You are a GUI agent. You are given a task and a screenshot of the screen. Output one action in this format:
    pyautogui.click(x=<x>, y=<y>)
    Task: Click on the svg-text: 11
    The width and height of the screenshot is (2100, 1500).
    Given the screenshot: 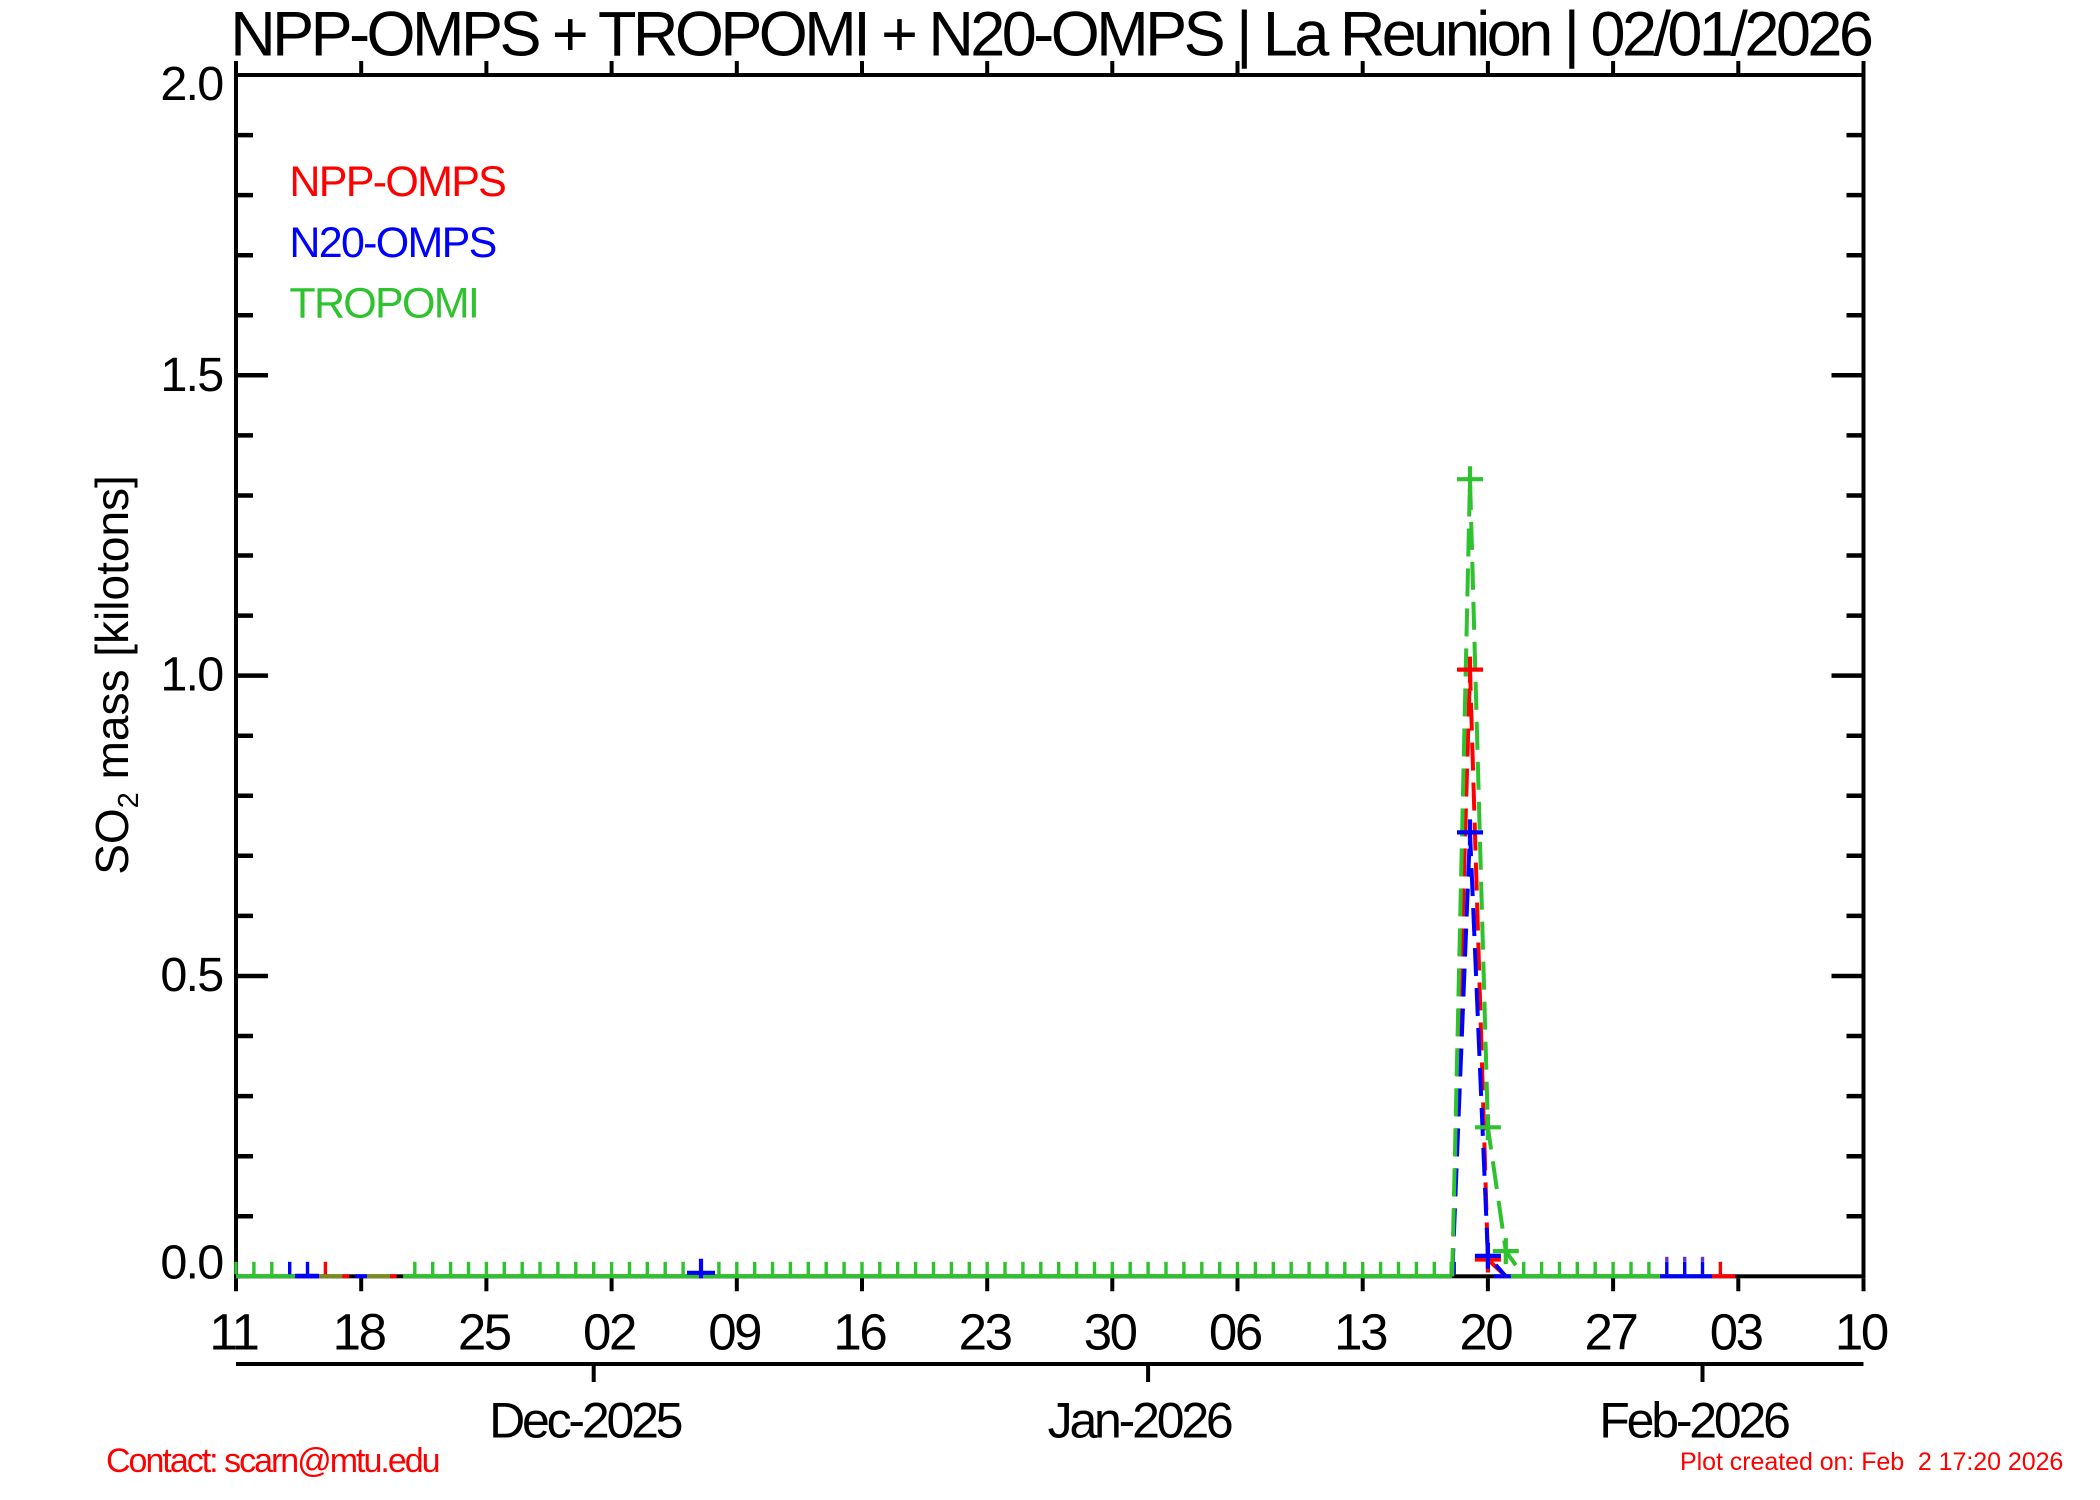 What is the action you would take?
    pyautogui.click(x=233, y=1332)
    